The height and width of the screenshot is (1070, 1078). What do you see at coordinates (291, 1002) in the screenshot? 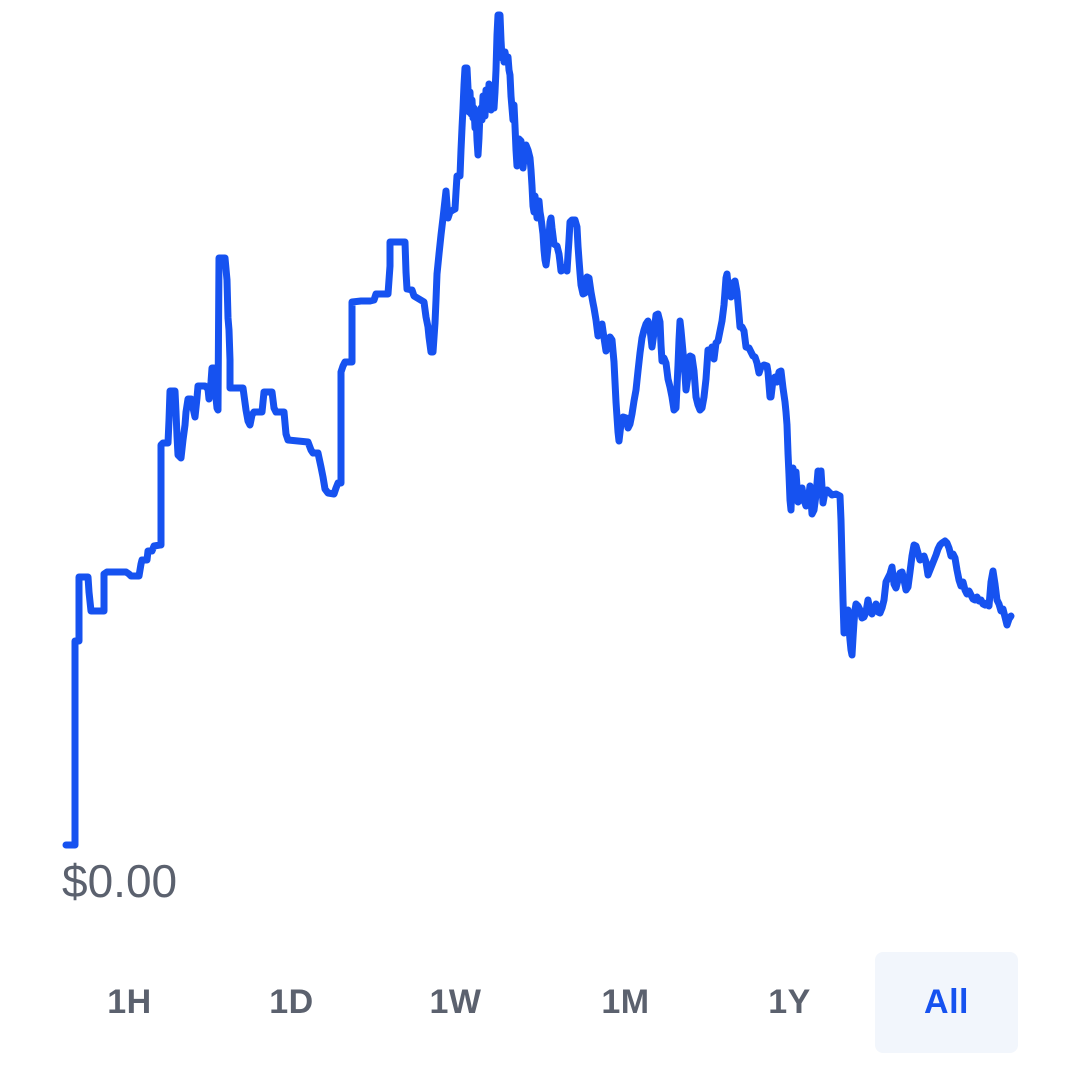
I see `timeframe-button-1d: 1D` at bounding box center [291, 1002].